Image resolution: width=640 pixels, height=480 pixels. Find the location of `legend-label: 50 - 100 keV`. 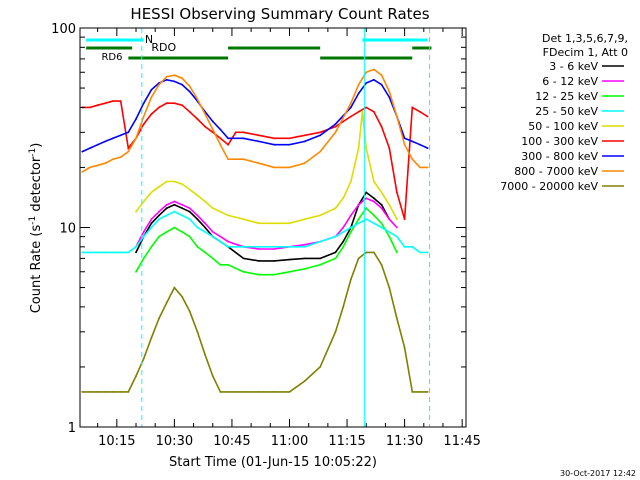

legend-label: 50 - 100 keV is located at coordinates (563, 126).